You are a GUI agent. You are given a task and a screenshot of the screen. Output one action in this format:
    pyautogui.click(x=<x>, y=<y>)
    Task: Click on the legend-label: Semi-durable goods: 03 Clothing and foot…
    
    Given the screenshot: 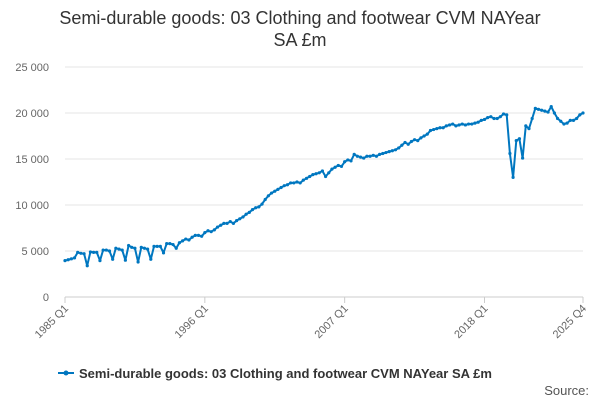 What is the action you would take?
    pyautogui.click(x=285, y=373)
    